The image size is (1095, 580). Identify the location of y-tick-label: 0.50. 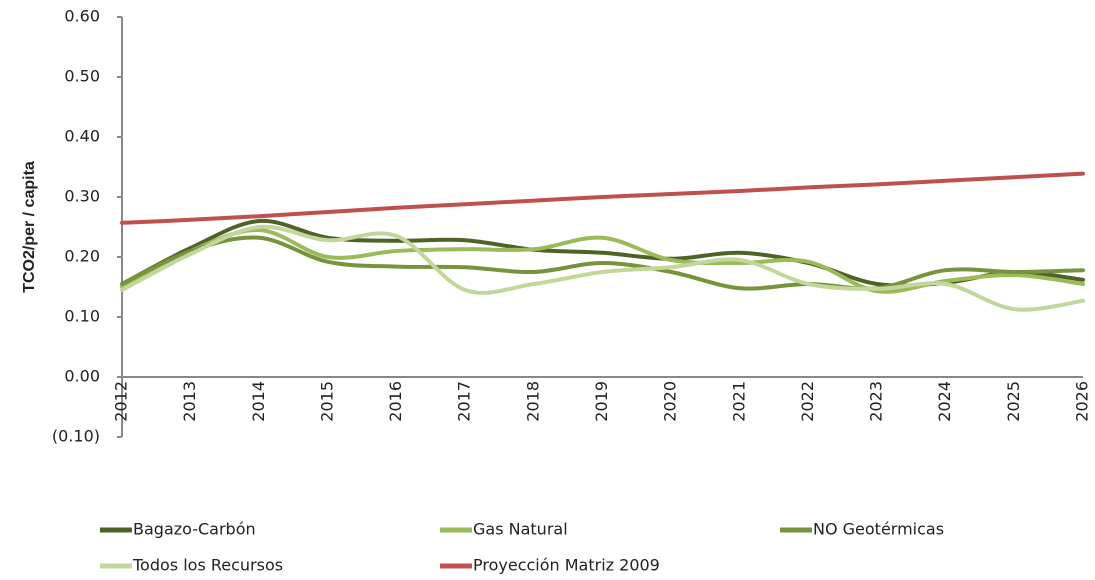
(82, 76).